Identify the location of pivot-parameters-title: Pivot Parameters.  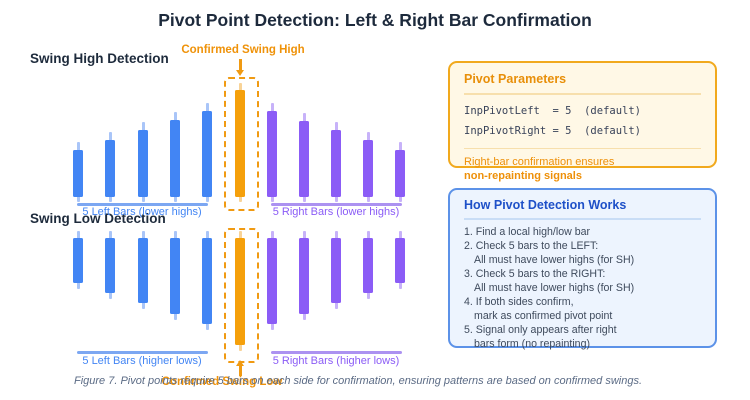
(515, 79).